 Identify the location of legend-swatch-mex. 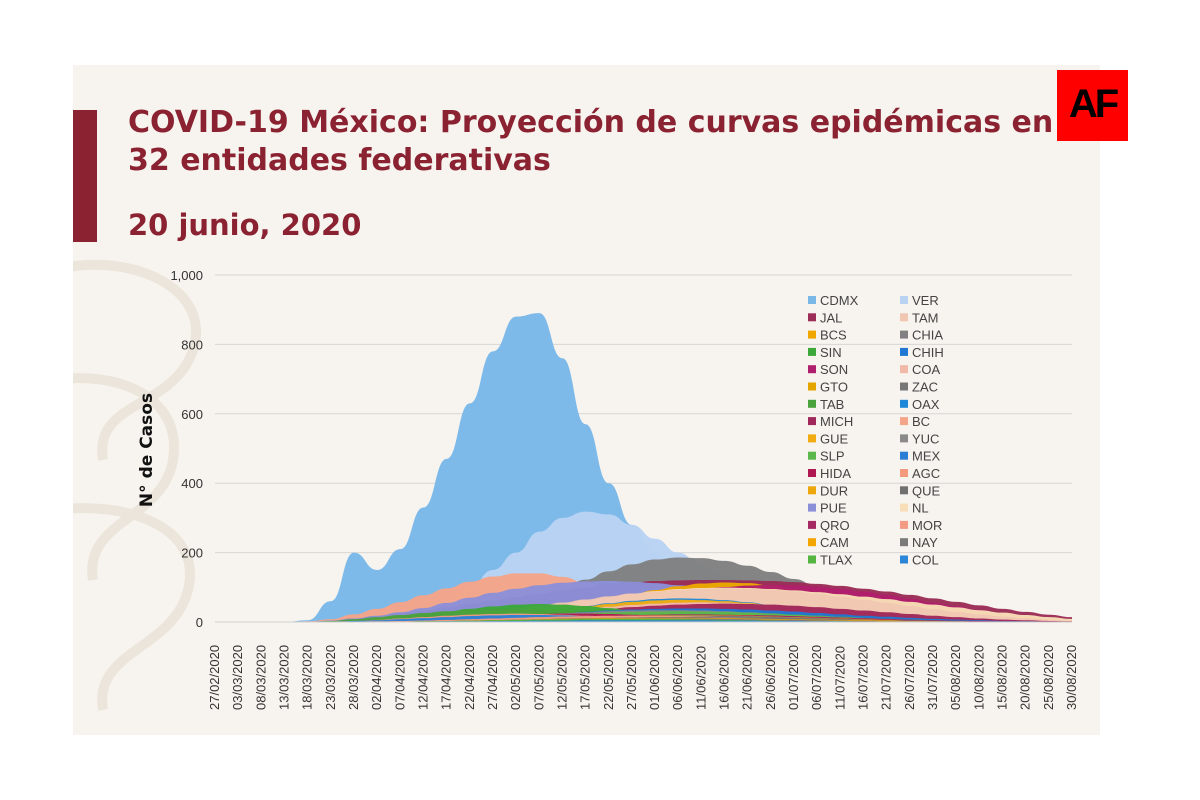
(904, 455).